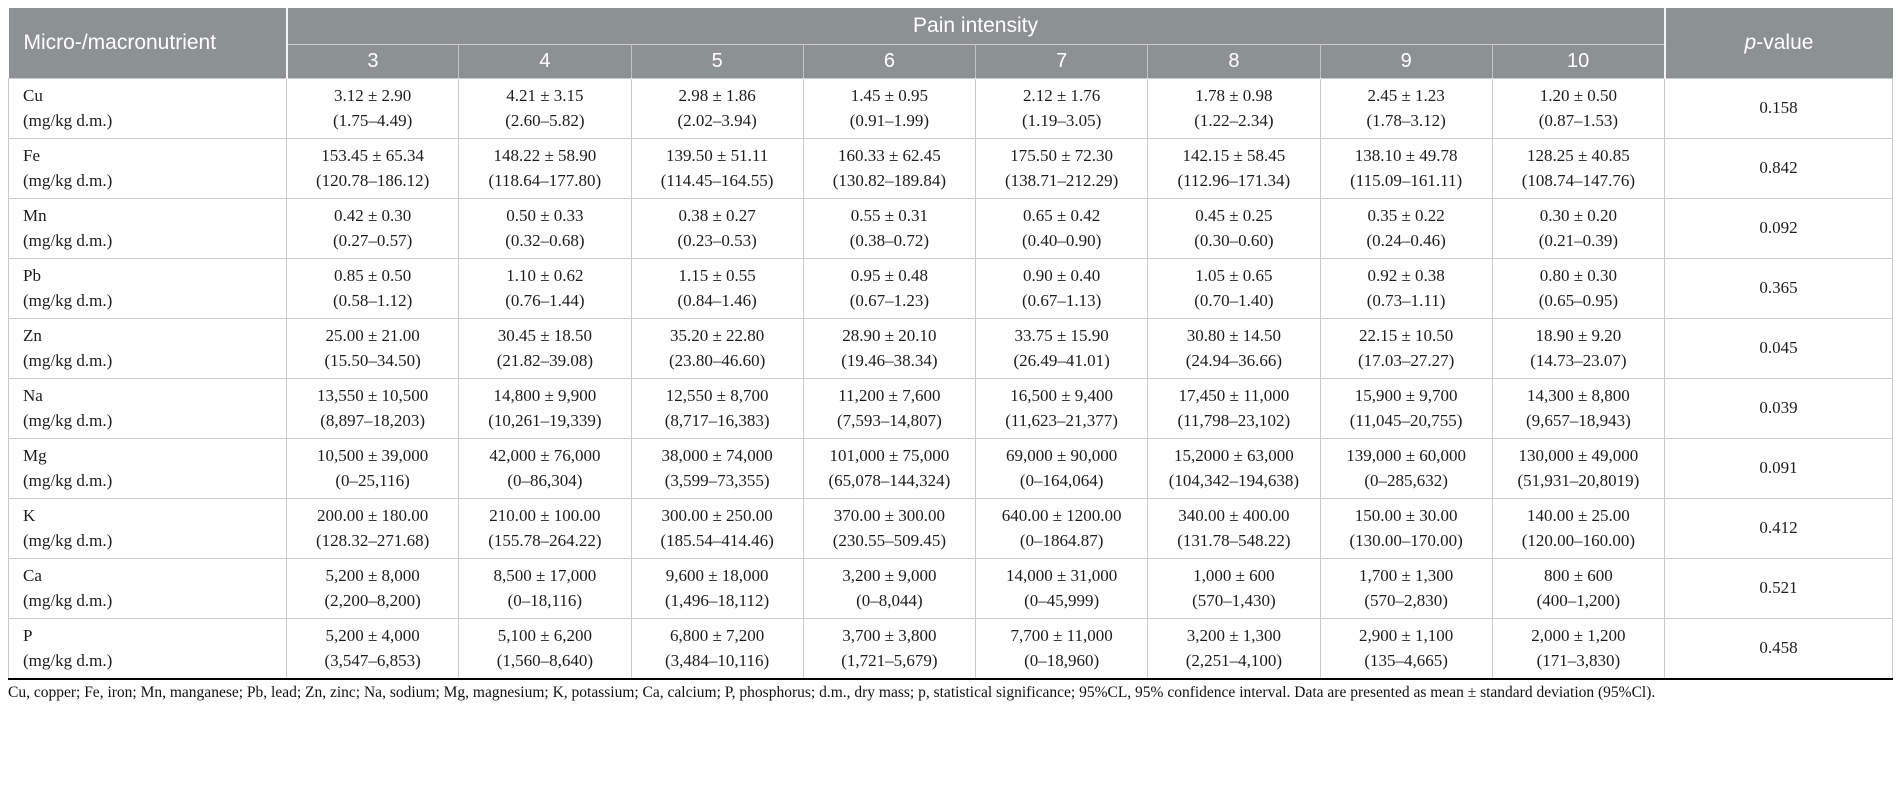 The image size is (1901, 811). What do you see at coordinates (1233, 455) in the screenshot?
I see `mean-sd-value: 15,2000 ± 63,000` at bounding box center [1233, 455].